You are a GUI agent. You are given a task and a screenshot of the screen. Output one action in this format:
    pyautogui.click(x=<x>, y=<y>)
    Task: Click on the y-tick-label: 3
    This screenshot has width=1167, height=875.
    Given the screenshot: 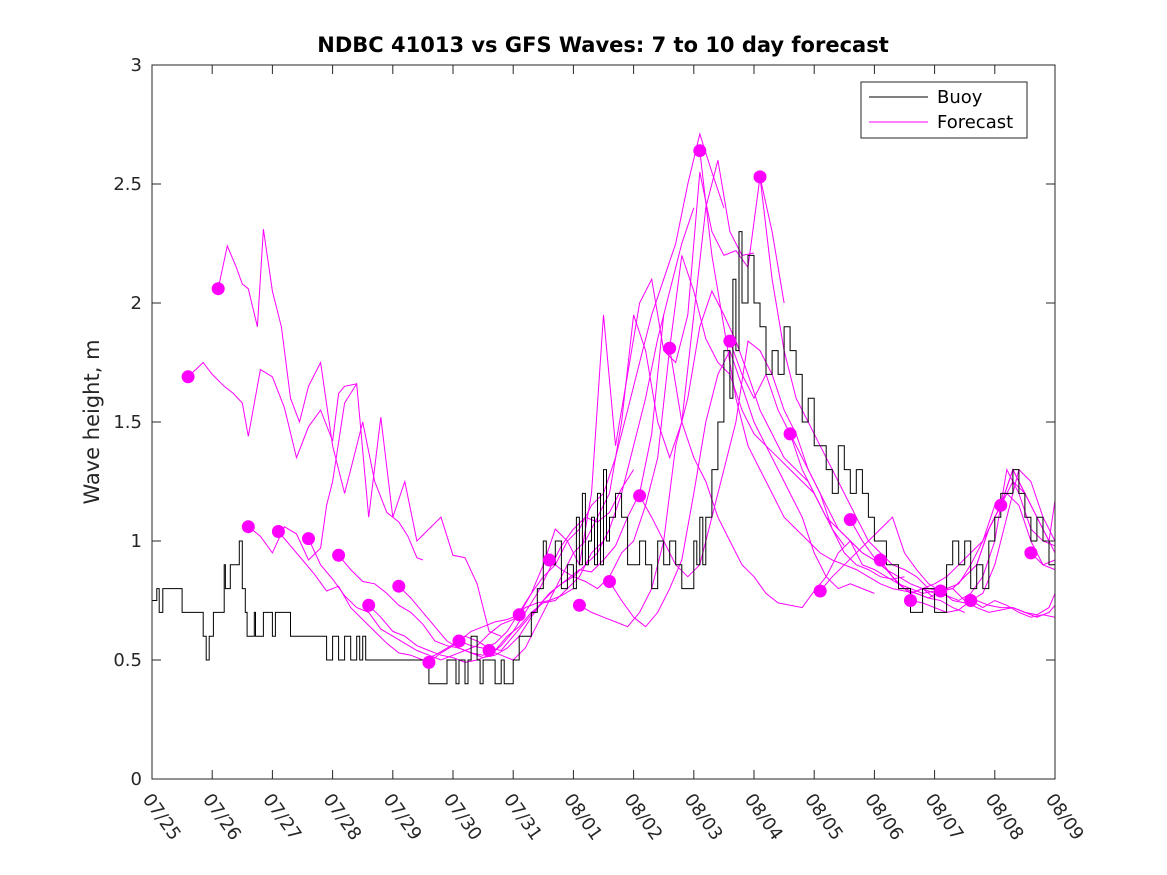 What is the action you would take?
    pyautogui.click(x=136, y=65)
    